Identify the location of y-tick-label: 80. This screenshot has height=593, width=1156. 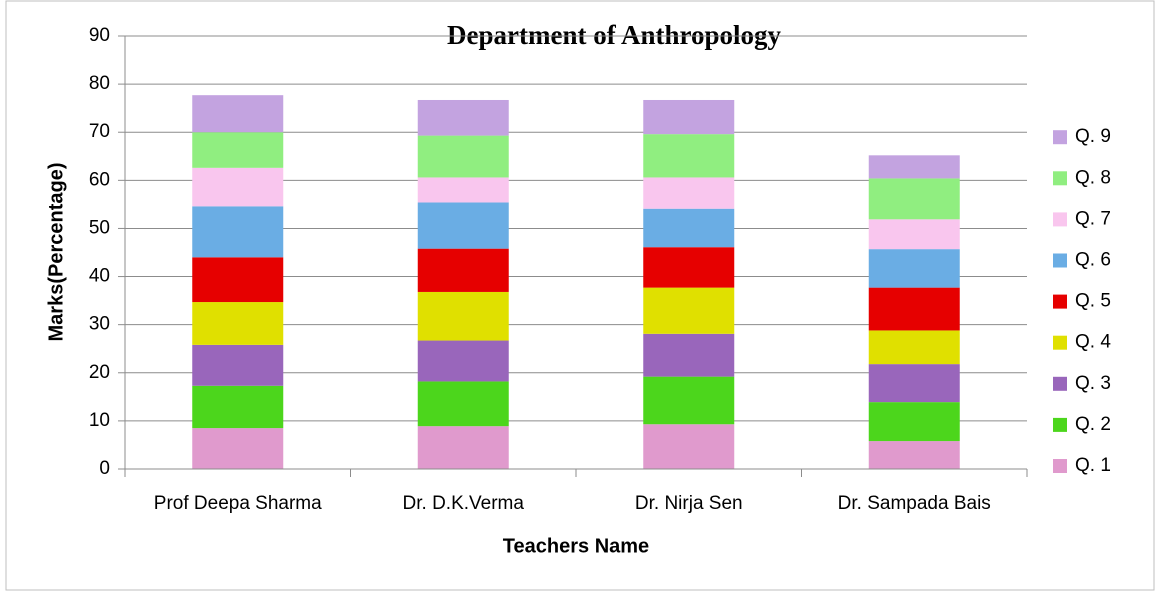
(99, 83).